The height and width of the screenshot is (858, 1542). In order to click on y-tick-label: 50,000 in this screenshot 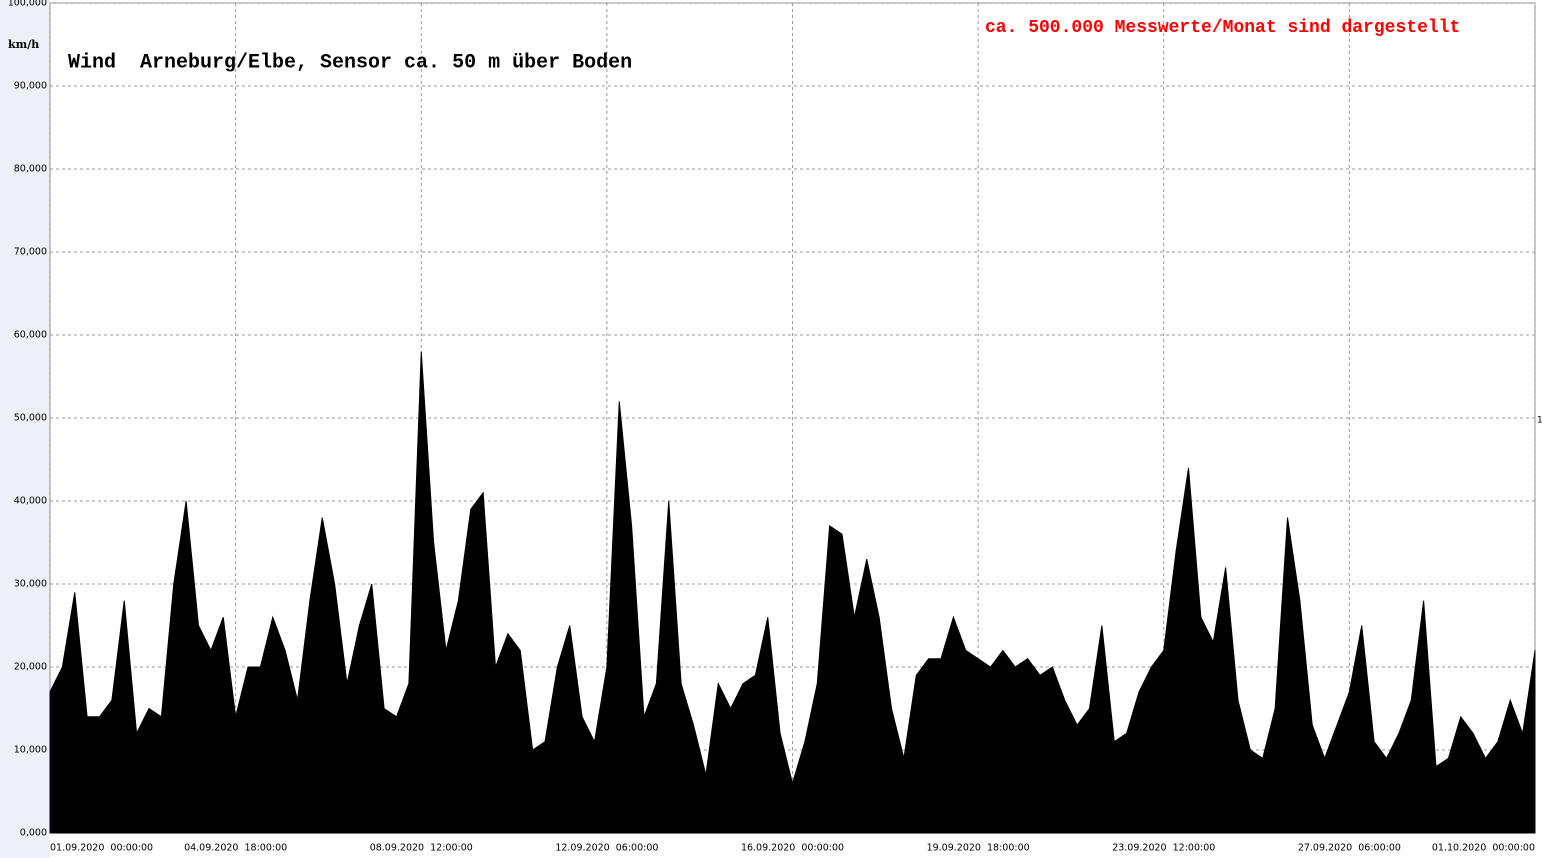, I will do `click(30, 418)`.